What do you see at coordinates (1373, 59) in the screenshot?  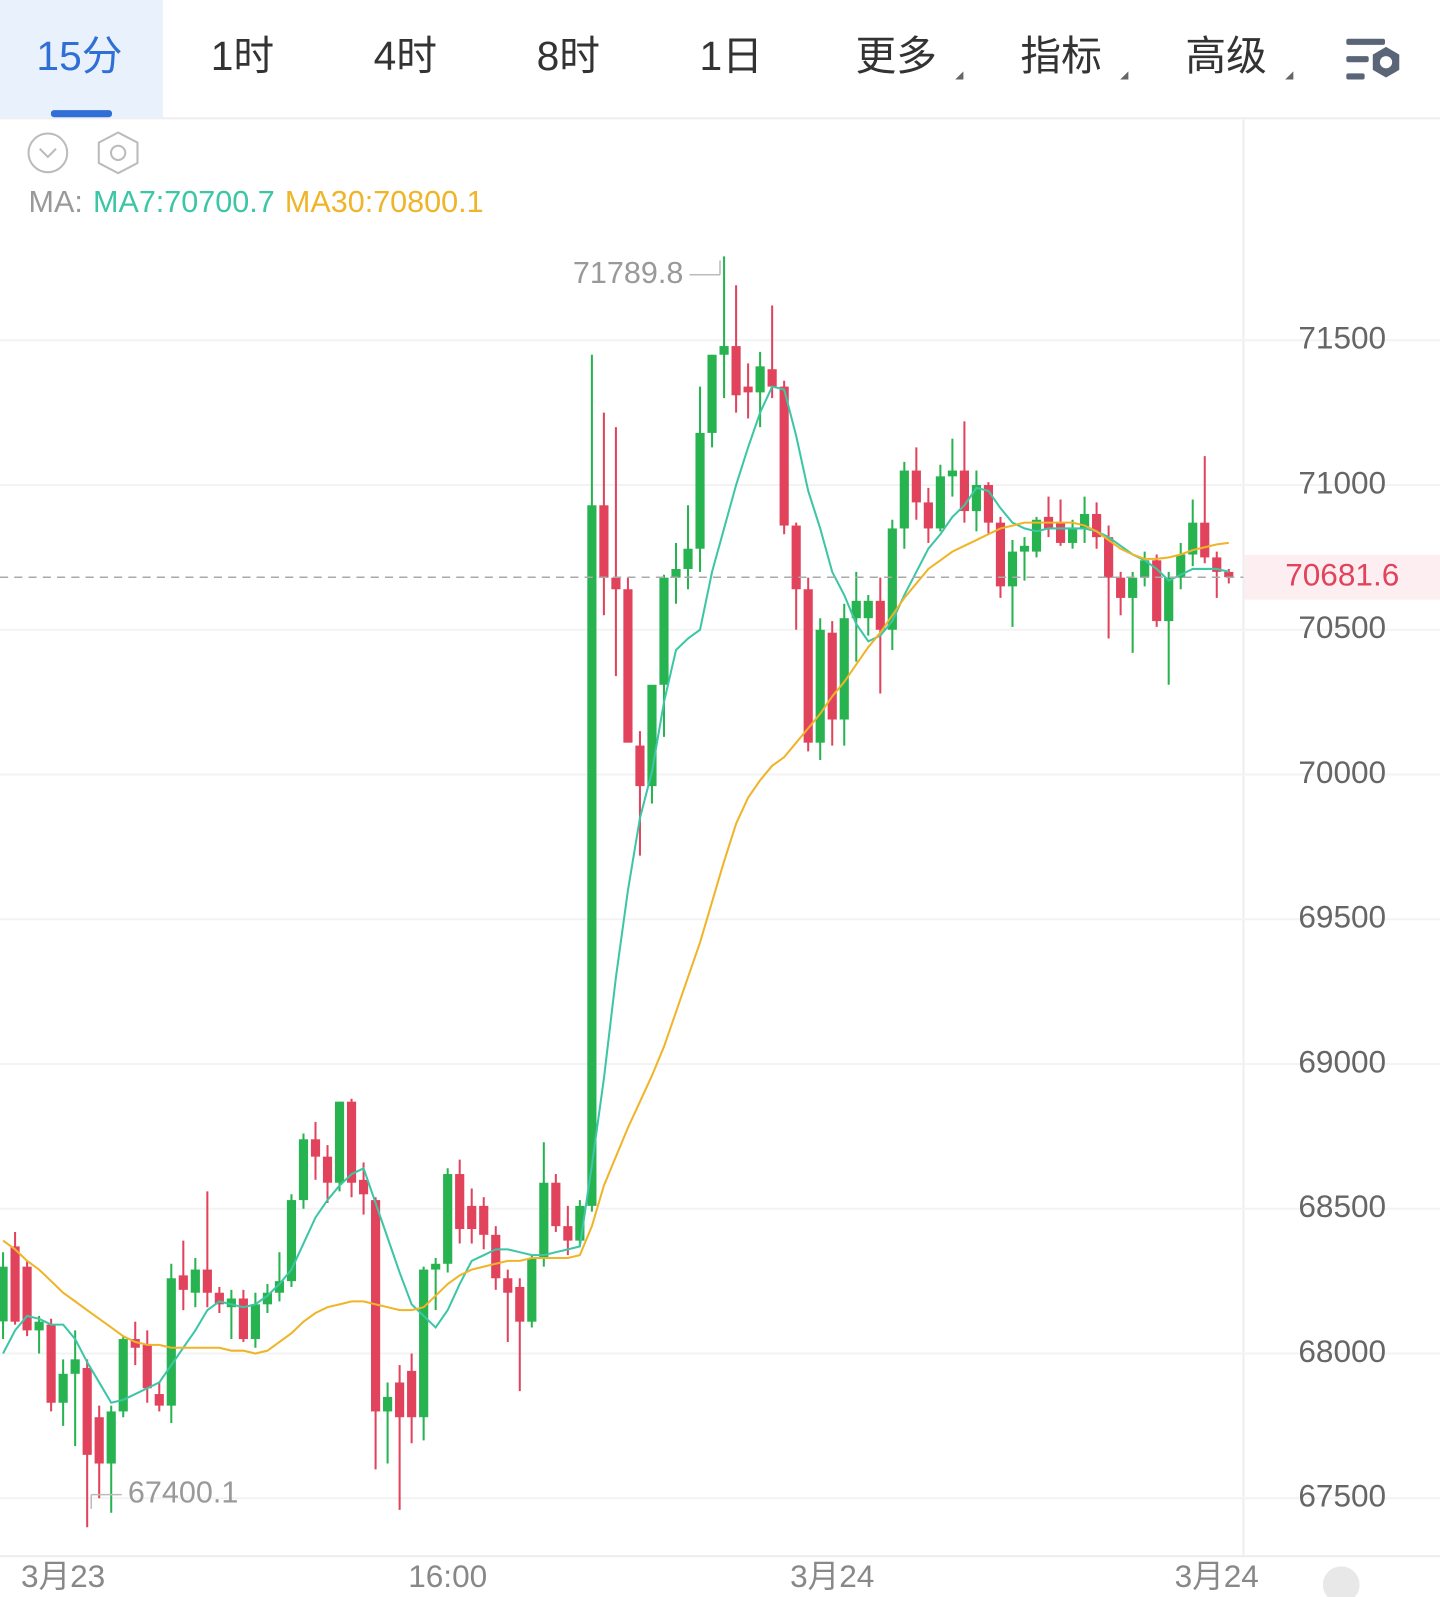 I see `settings-icon` at bounding box center [1373, 59].